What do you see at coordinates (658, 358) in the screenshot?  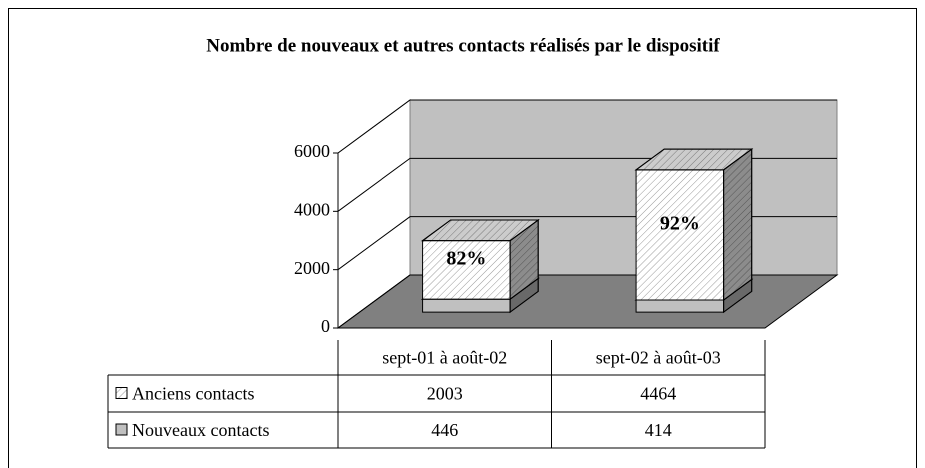 I see `x-tick-label: sept-02 à août-03` at bounding box center [658, 358].